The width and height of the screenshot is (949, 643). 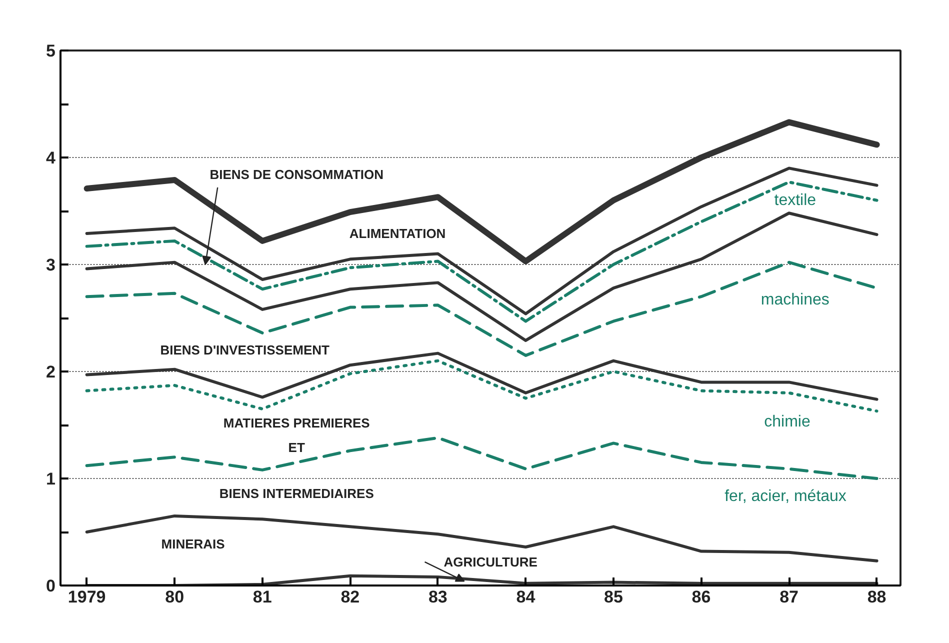 I want to click on y-tick-label: 1, so click(x=51, y=479).